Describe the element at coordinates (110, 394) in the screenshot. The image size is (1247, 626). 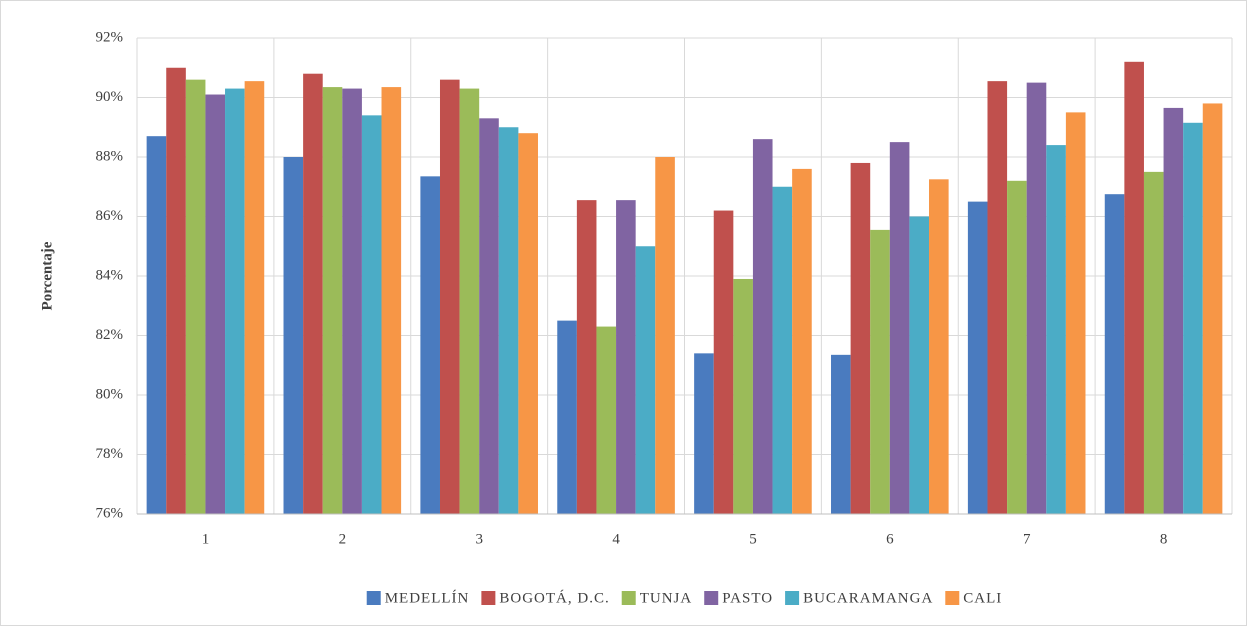
I see `y-tick-label: 80%` at that location.